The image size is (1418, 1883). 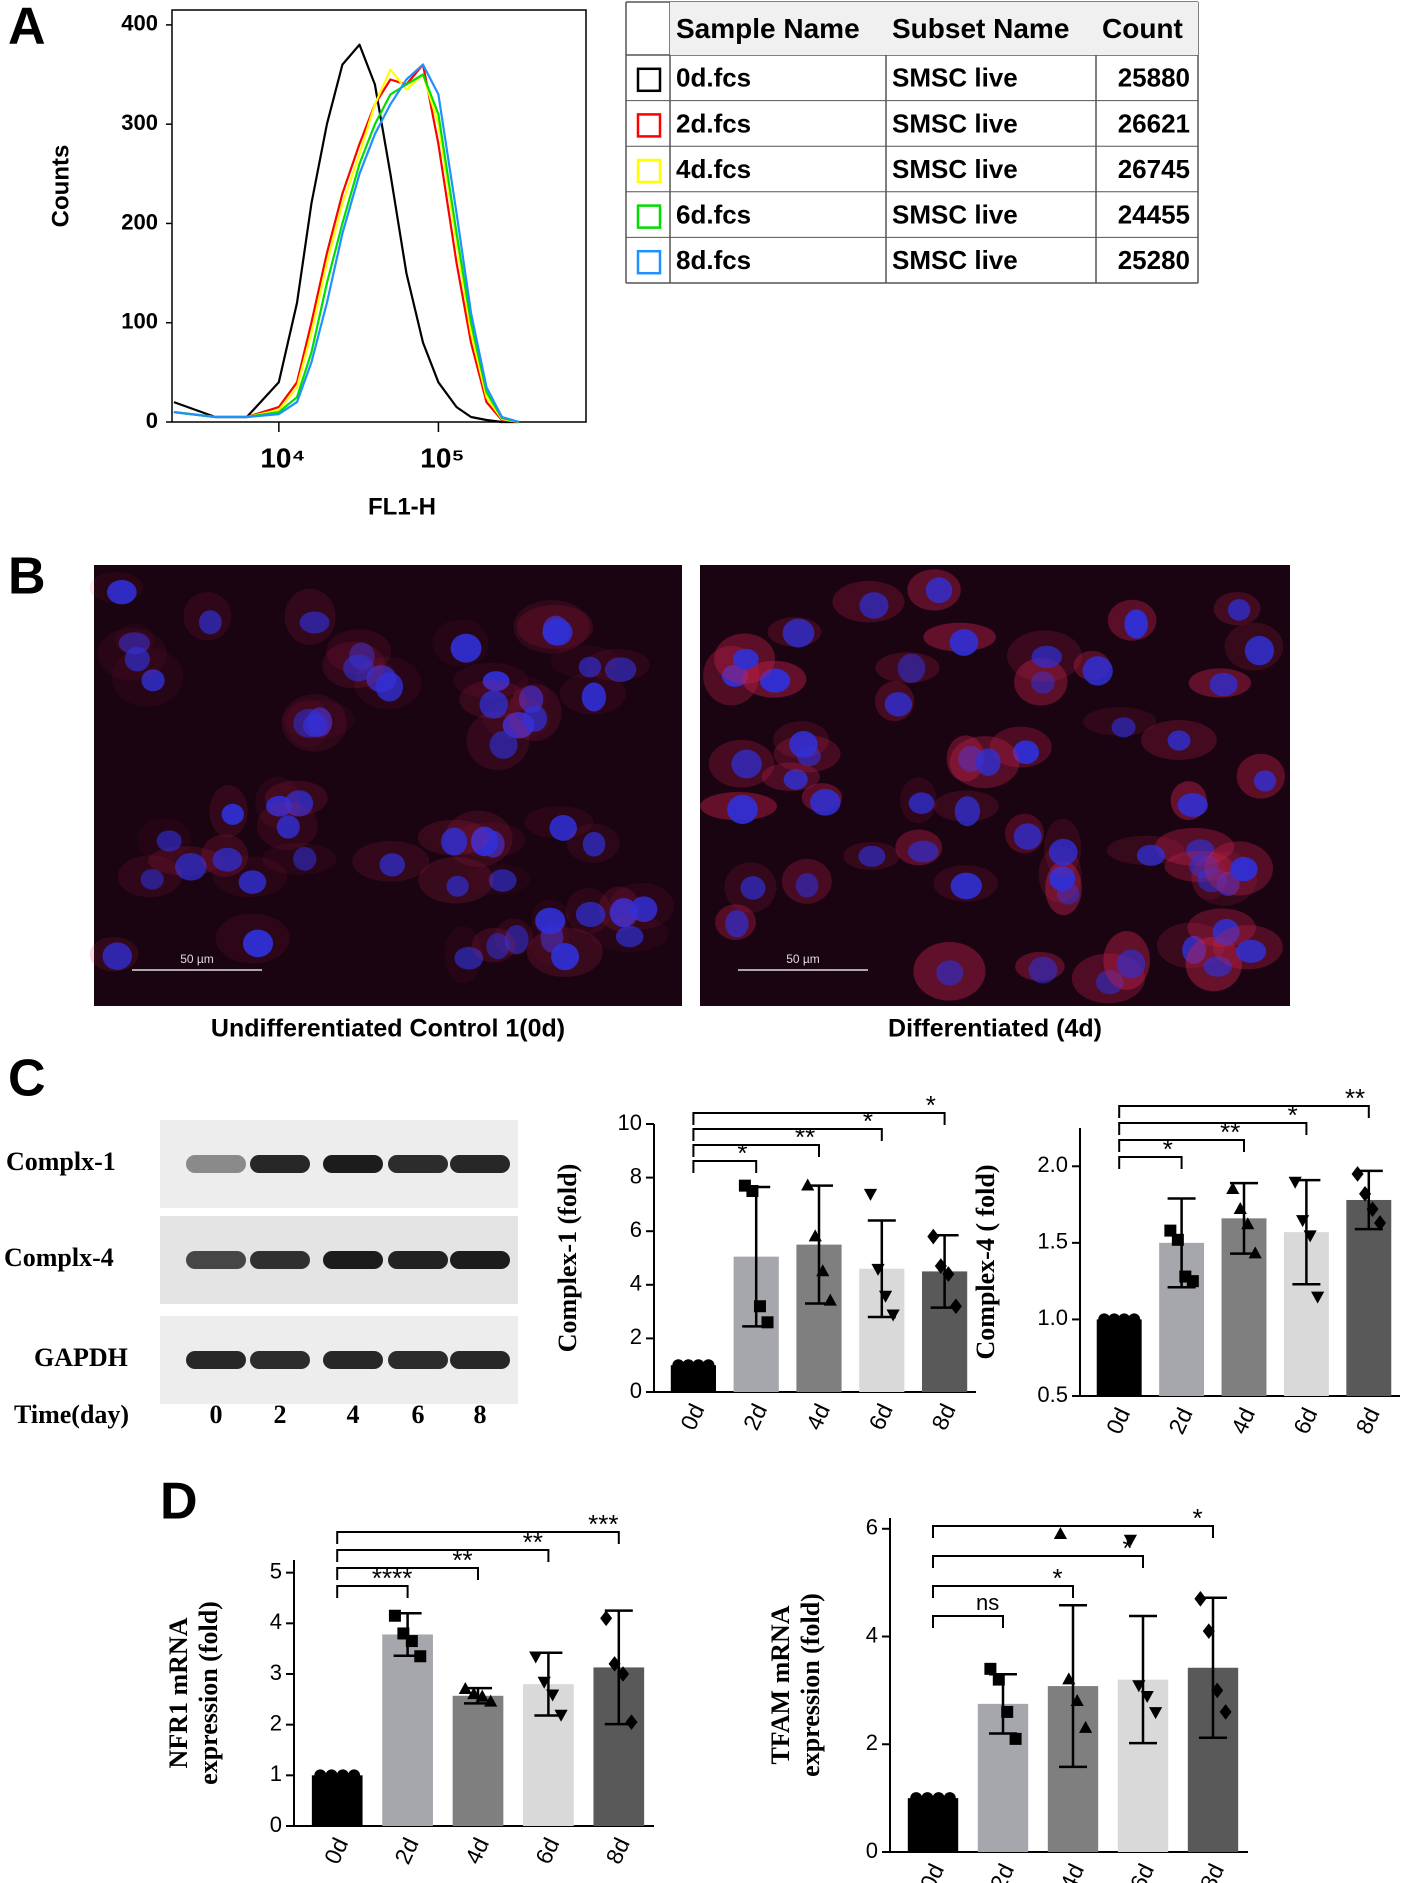 What do you see at coordinates (480, 1414) in the screenshot?
I see `blot-lane-label: 8` at bounding box center [480, 1414].